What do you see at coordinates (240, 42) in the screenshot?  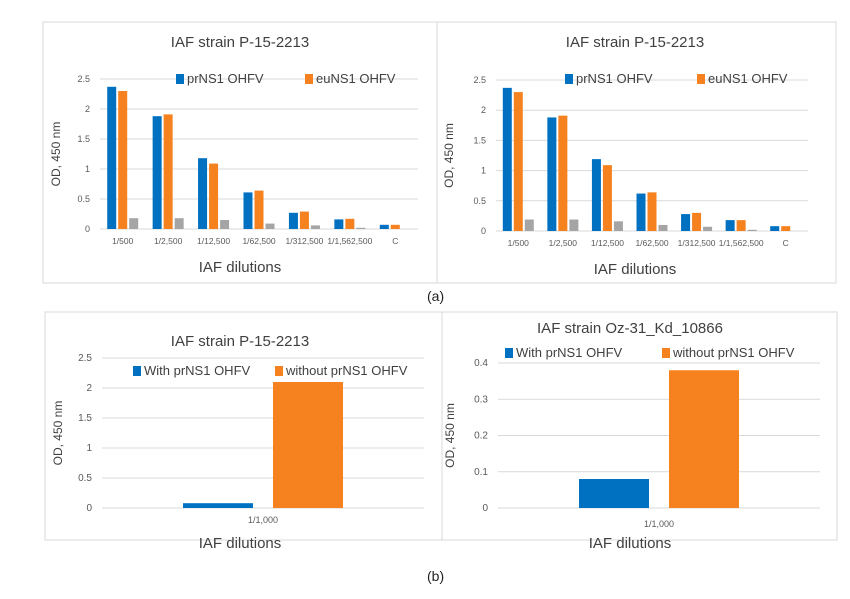 I see `chart-title: IAF strain P-15-2213` at bounding box center [240, 42].